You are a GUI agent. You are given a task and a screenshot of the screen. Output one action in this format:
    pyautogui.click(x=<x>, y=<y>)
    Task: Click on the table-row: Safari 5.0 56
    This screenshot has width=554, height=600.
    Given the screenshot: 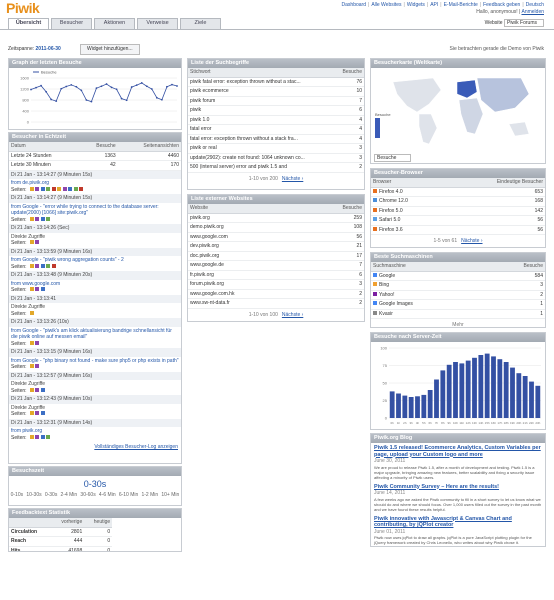 What is the action you would take?
    pyautogui.click(x=458, y=220)
    